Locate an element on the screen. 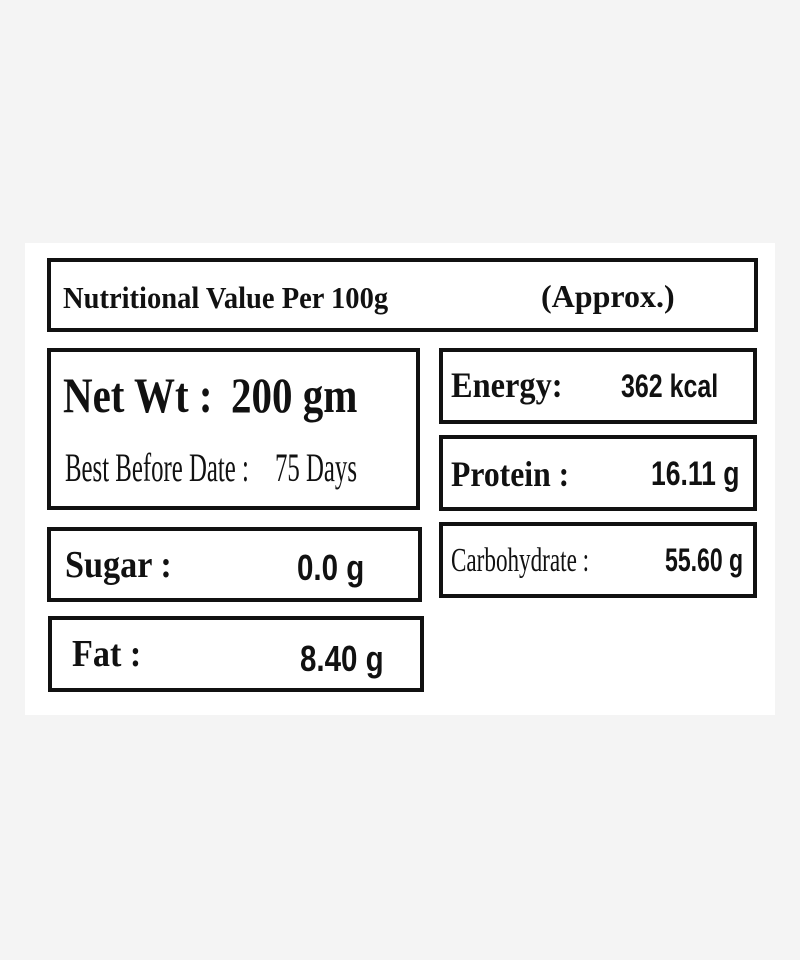  nutrient-value: 8.40 g is located at coordinates (342, 658).